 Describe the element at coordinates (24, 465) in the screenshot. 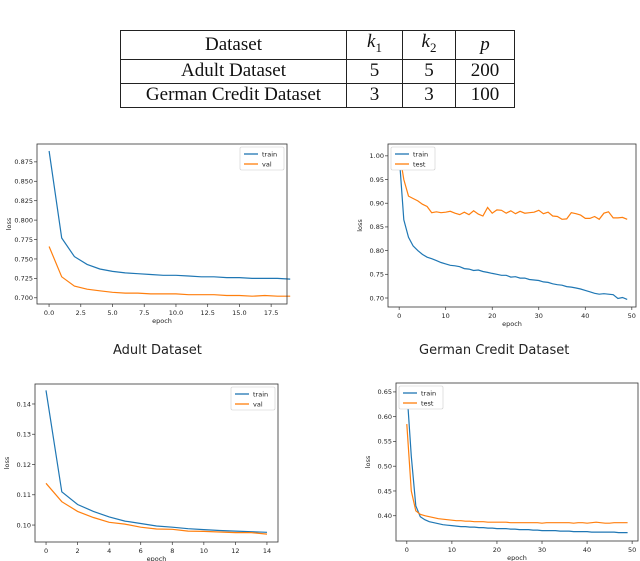

I see `y-tick-label: 0.12` at that location.